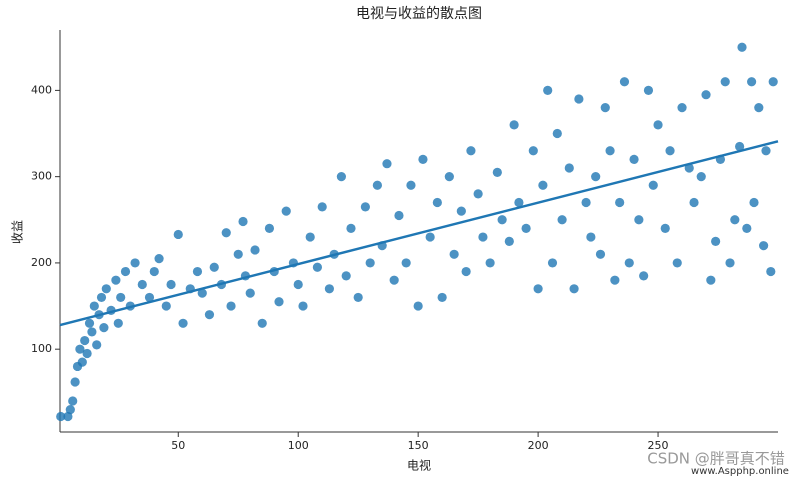 The image size is (800, 478). I want to click on x-tick-label: 200, so click(538, 445).